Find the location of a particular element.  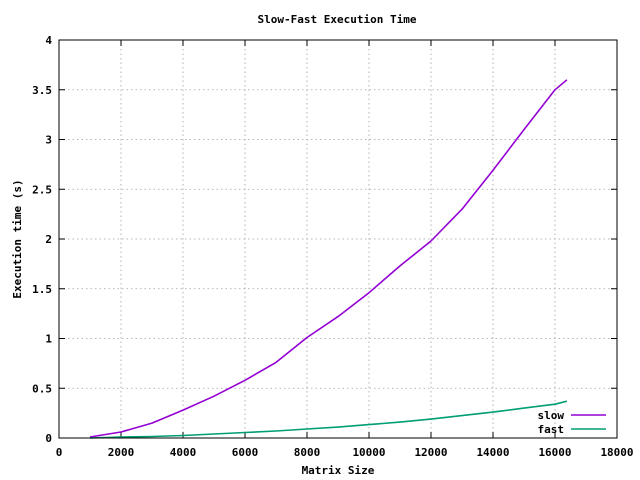

x-tick-label: 4000 is located at coordinates (183, 452).